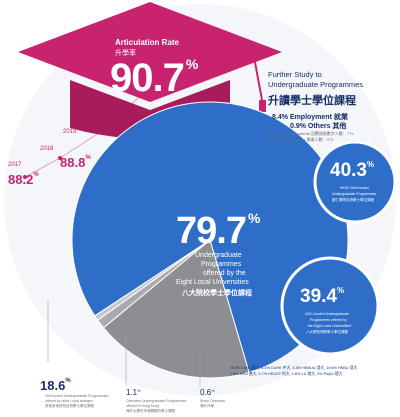 Image resolution: width=400 pixels, height=417 pixels. Describe the element at coordinates (147, 42) in the screenshot. I see `rate-label: Articulation Rate` at that location.